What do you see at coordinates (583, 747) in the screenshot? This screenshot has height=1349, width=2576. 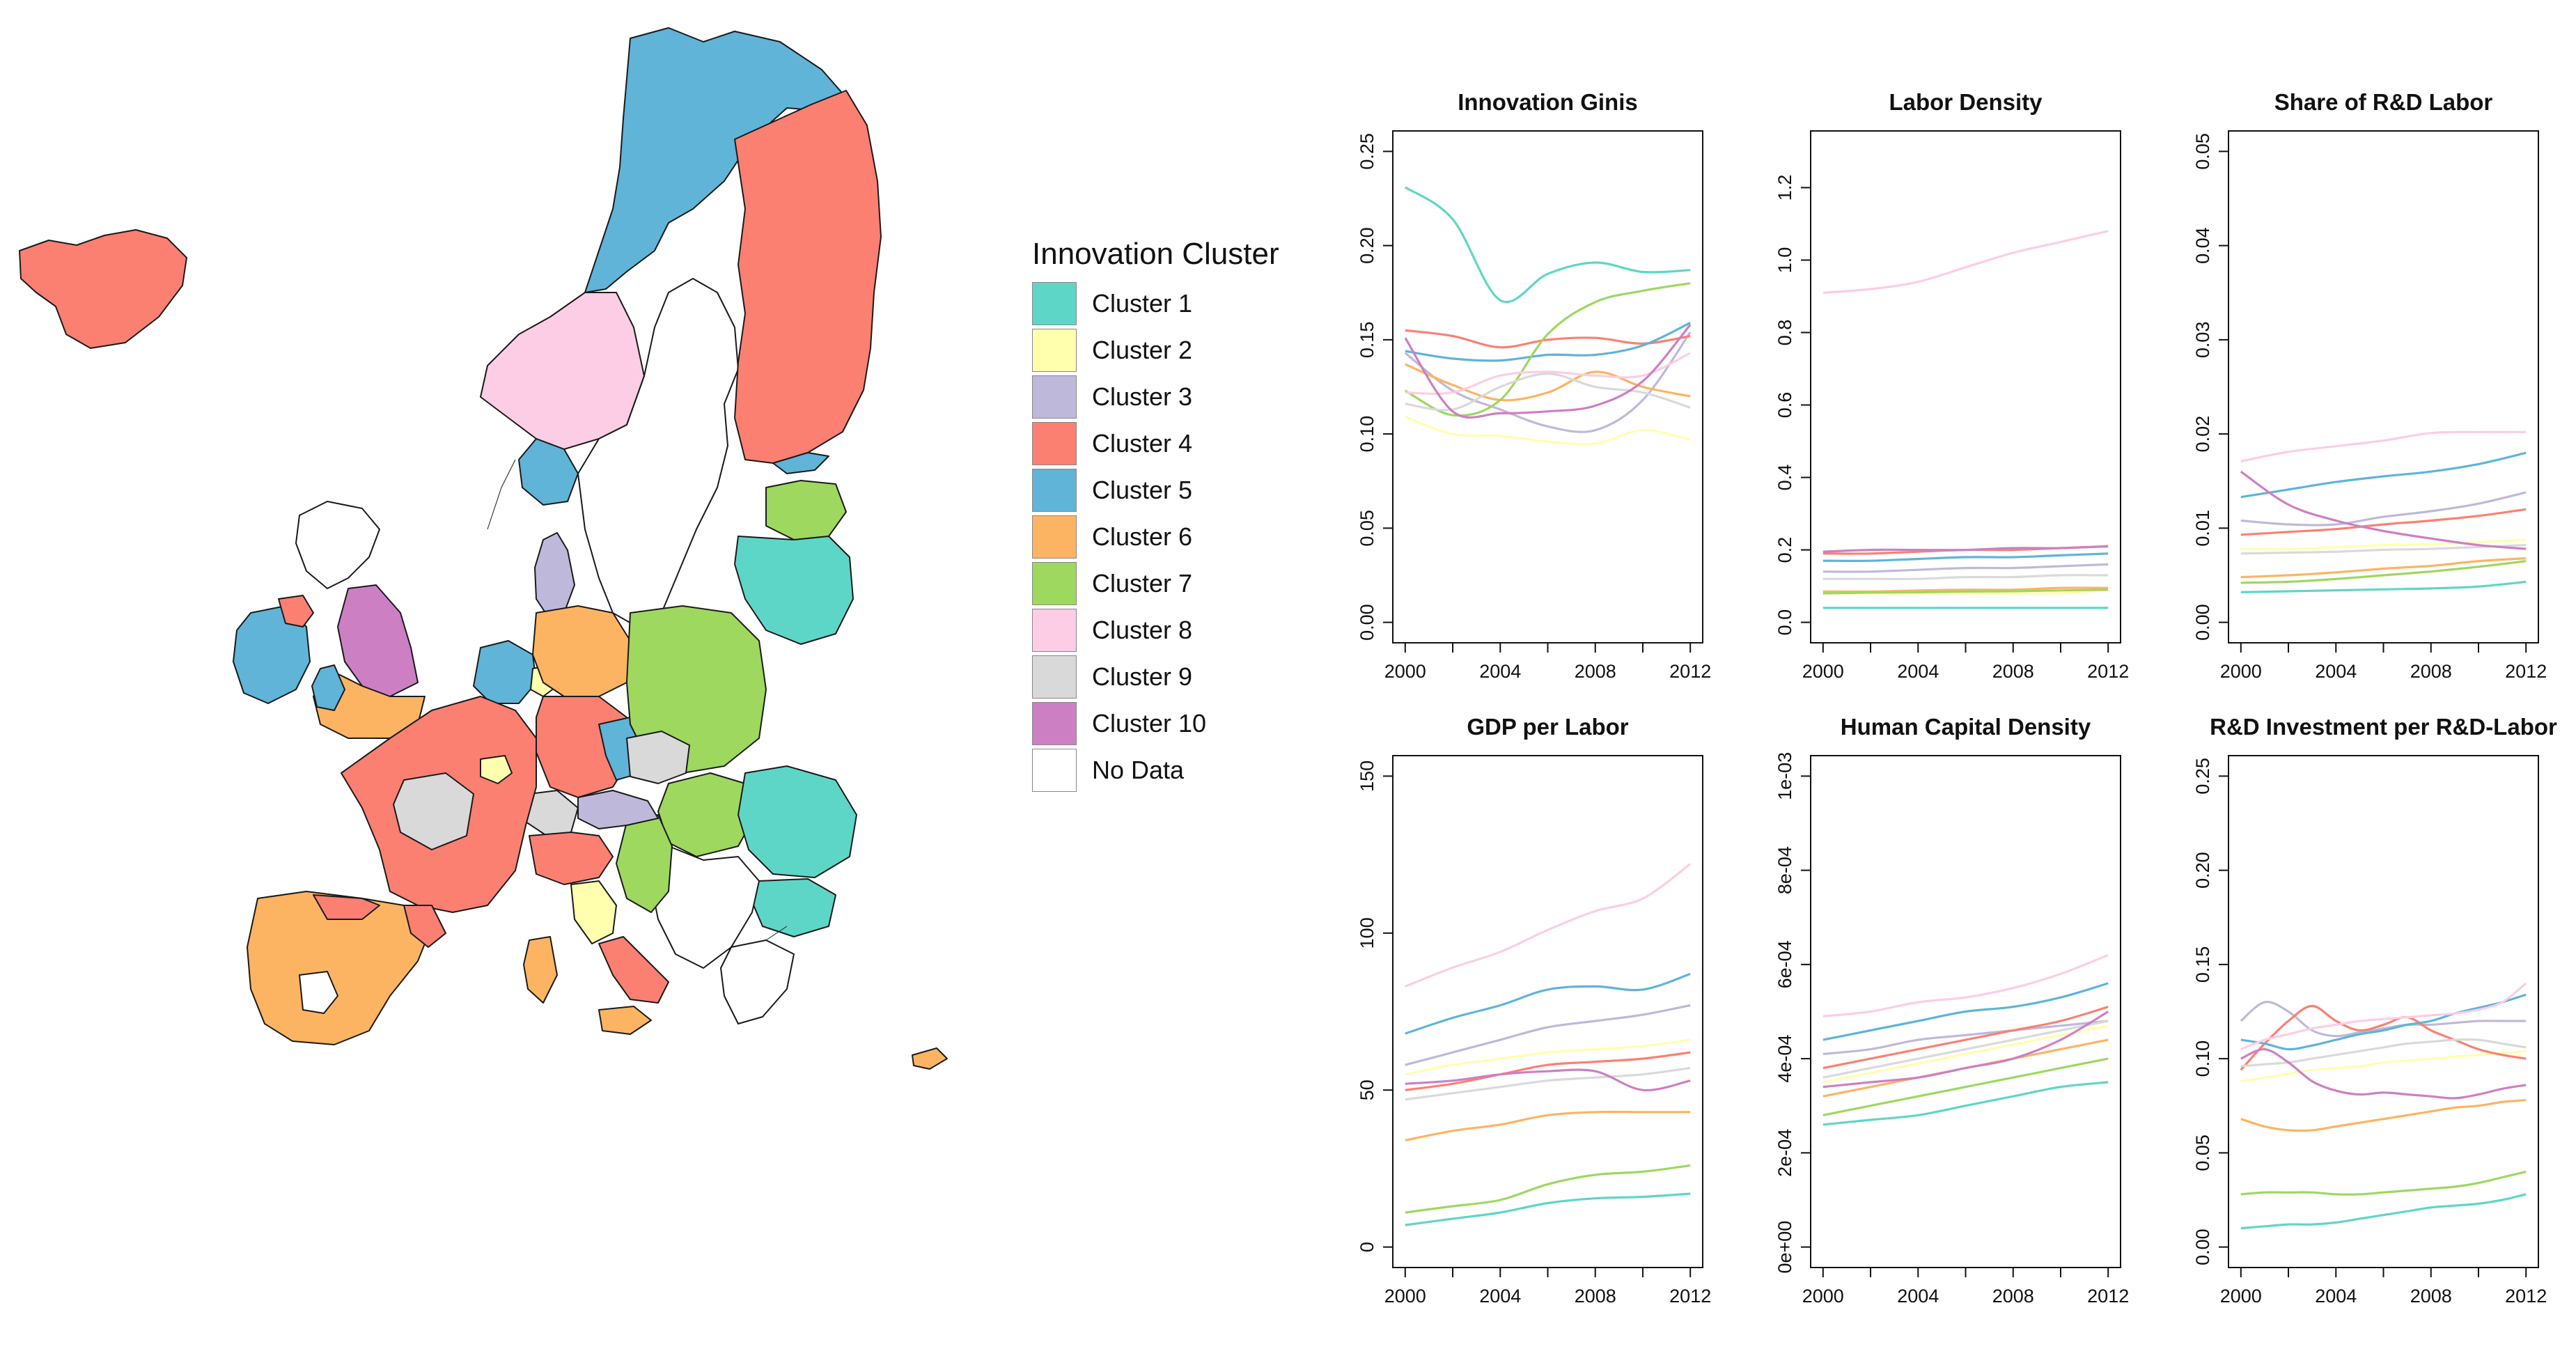 I see `region-germany-south` at bounding box center [583, 747].